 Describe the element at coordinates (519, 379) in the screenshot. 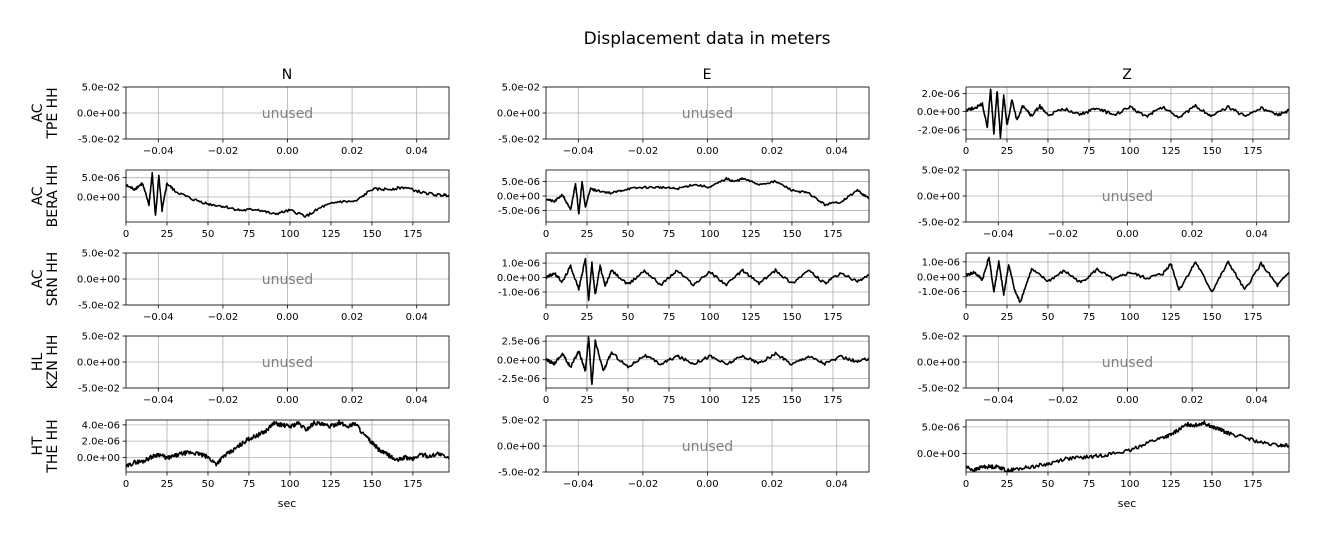

I see `y-tick-label: -2.5e-06` at that location.